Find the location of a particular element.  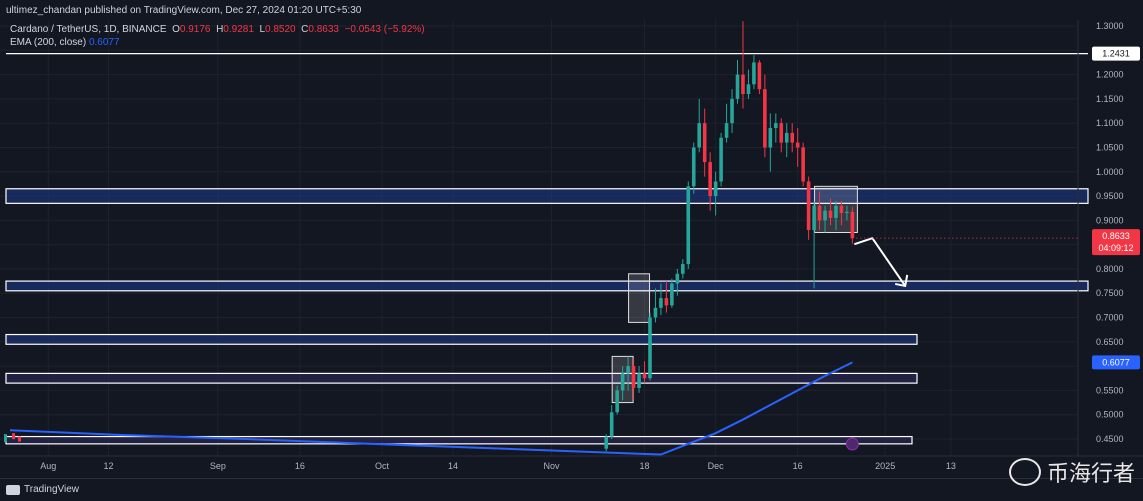

ema-row: EMA (200, close) 0.6077 is located at coordinates (217, 42).